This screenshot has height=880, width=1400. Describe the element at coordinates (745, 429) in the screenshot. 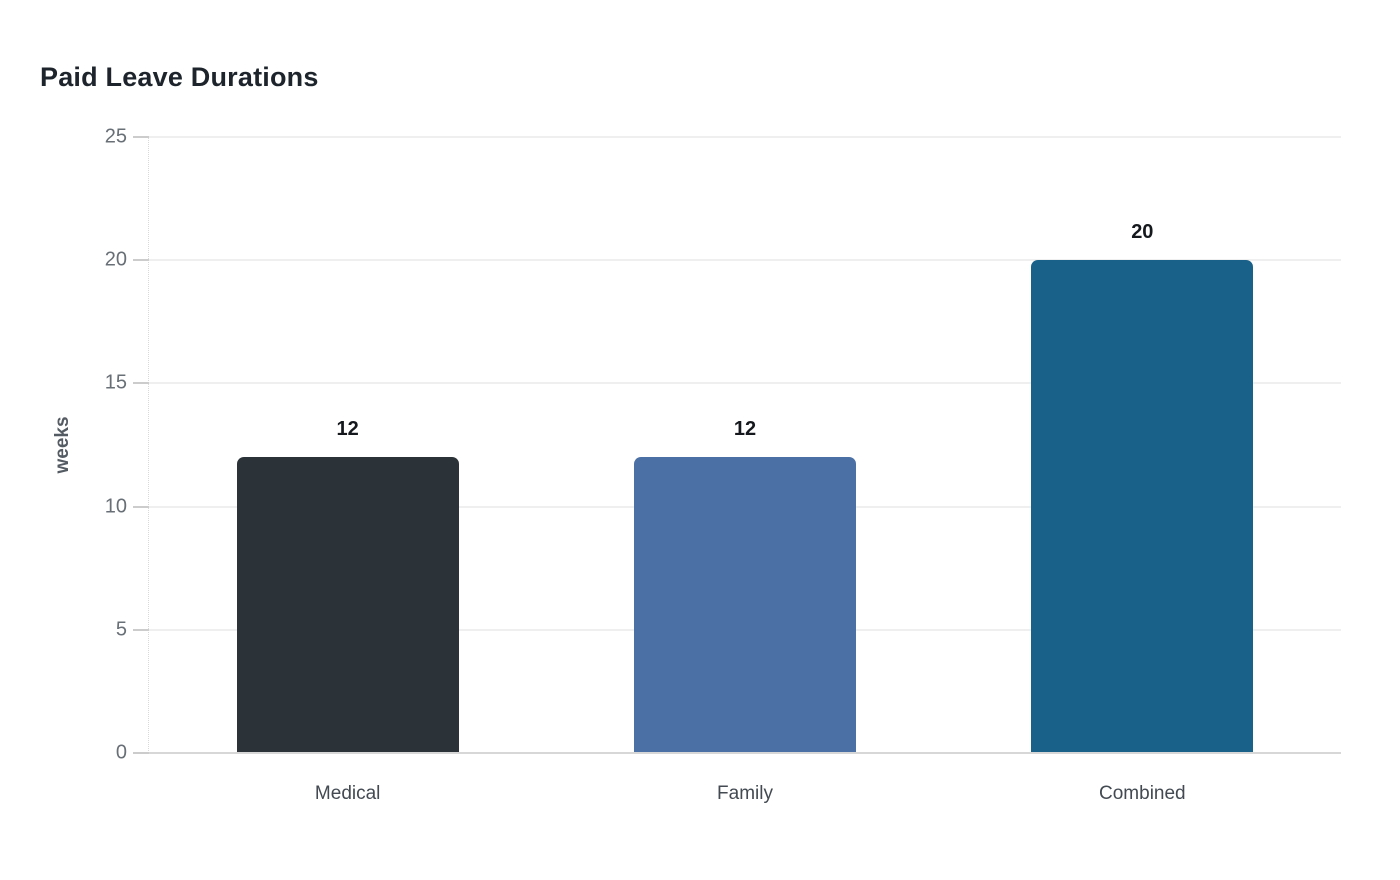

I see `bar-value-label-family: 12` at that location.